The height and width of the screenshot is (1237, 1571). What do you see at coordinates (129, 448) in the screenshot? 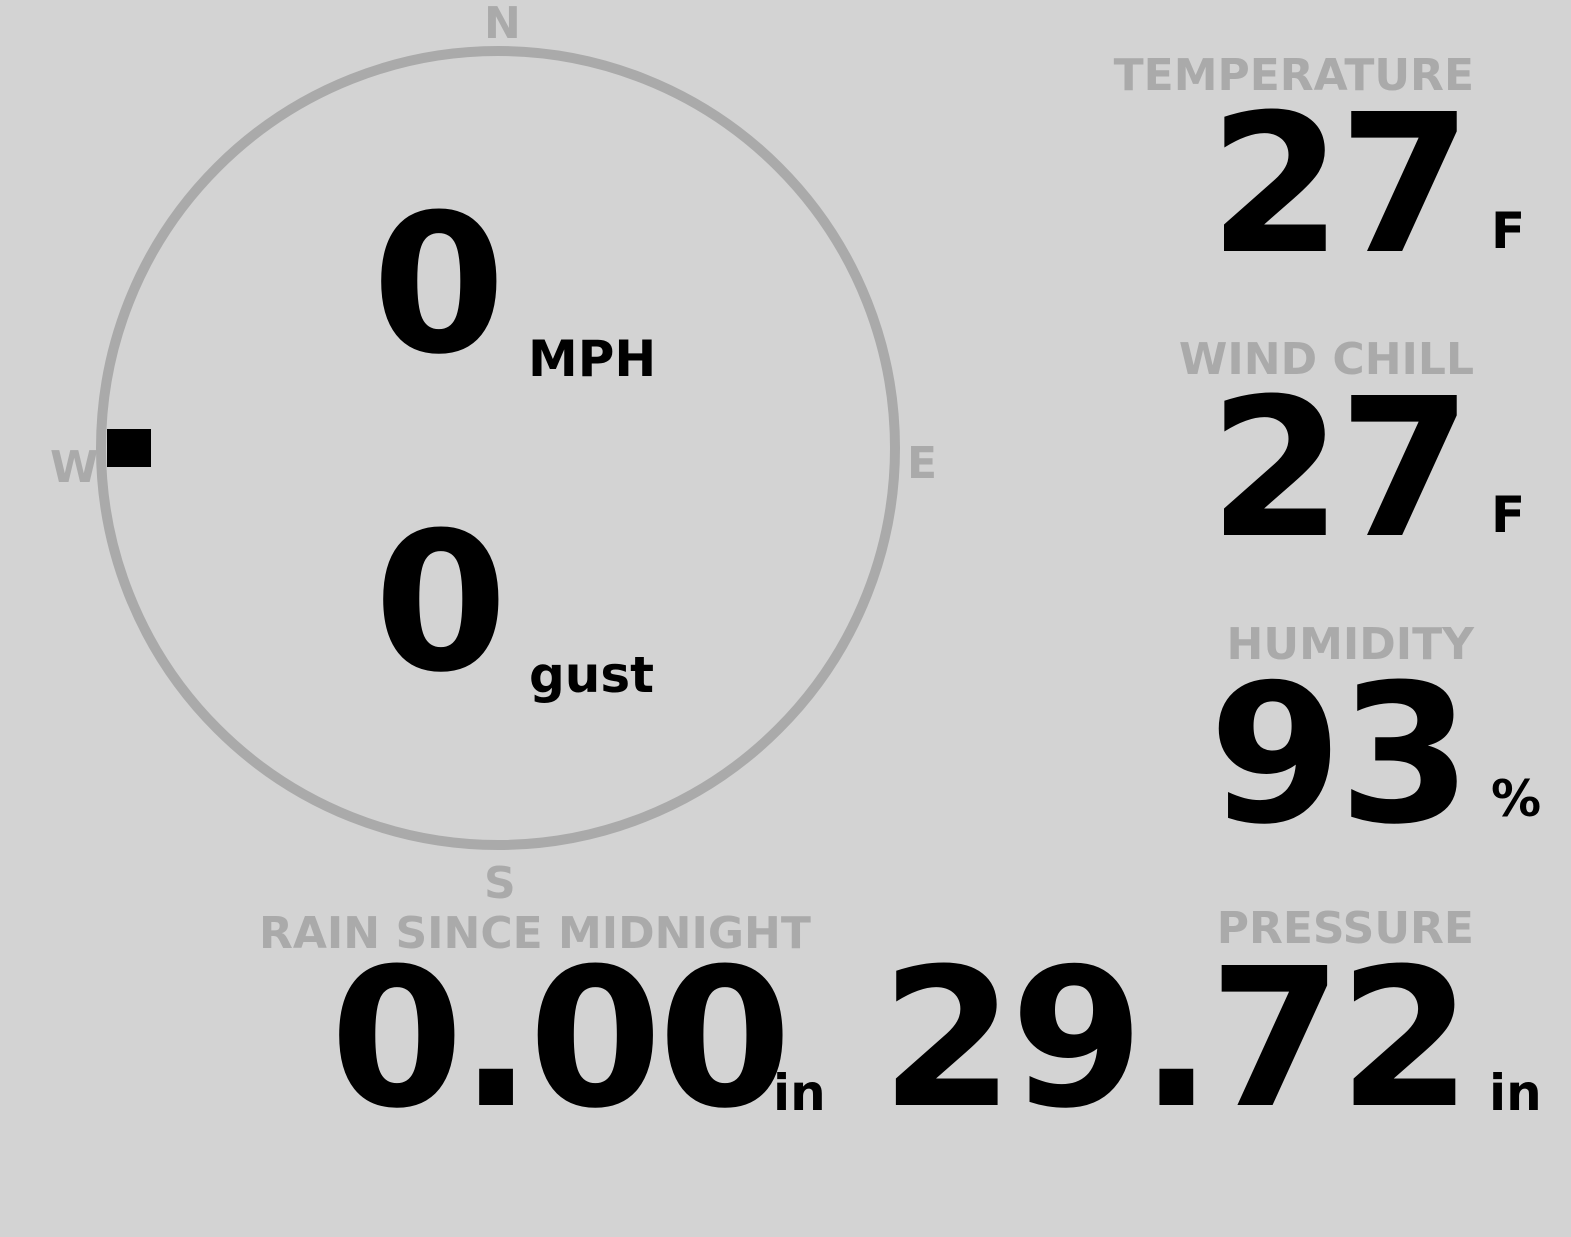
I see `wind-direction-marker` at bounding box center [129, 448].